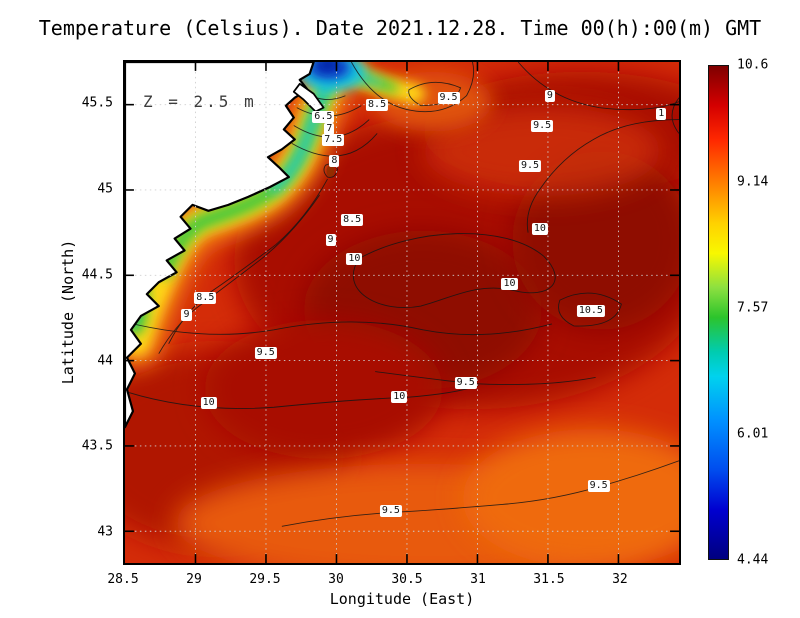  What do you see at coordinates (97, 275) in the screenshot?
I see `y-tick-label: 44.5` at bounding box center [97, 275].